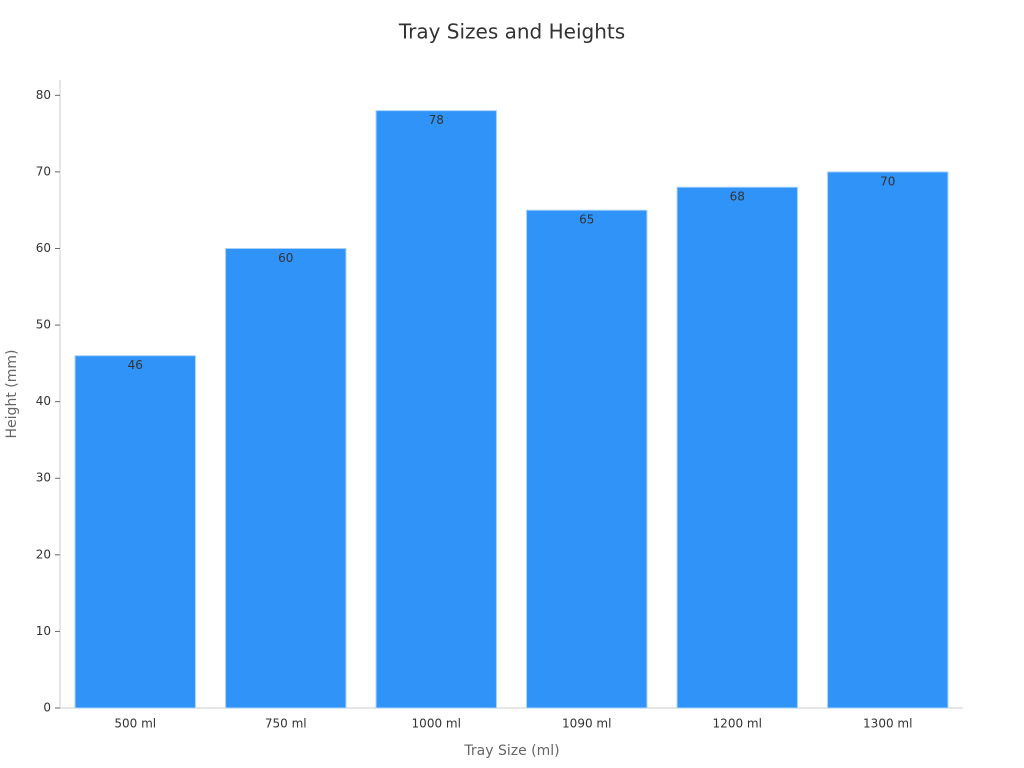  What do you see at coordinates (43, 401) in the screenshot?
I see `y-tick-label: 40` at bounding box center [43, 401].